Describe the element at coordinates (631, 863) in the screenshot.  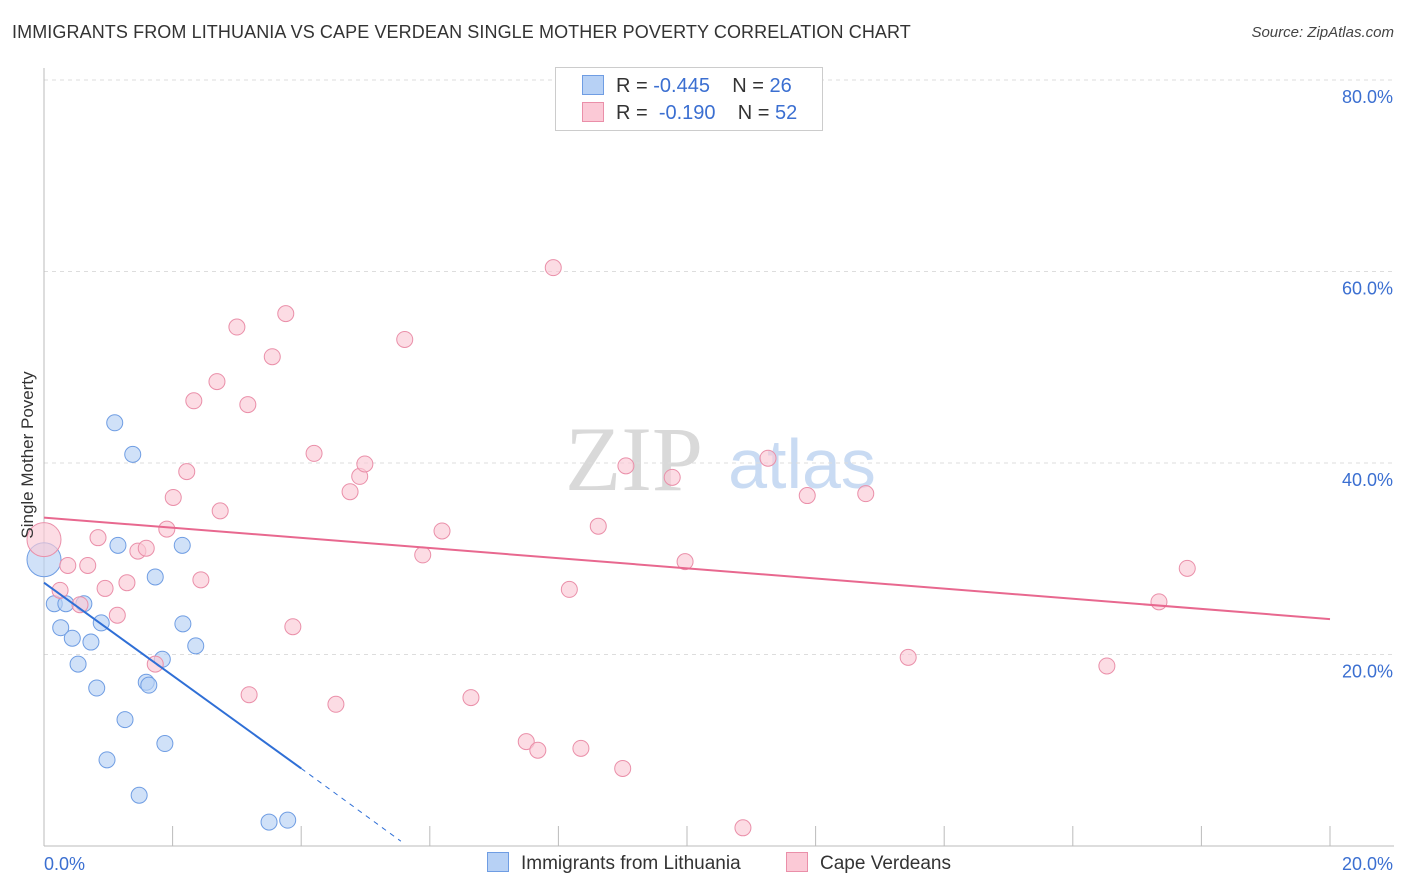
I see `legend-label: Immigrants from Lithuania` at that location.